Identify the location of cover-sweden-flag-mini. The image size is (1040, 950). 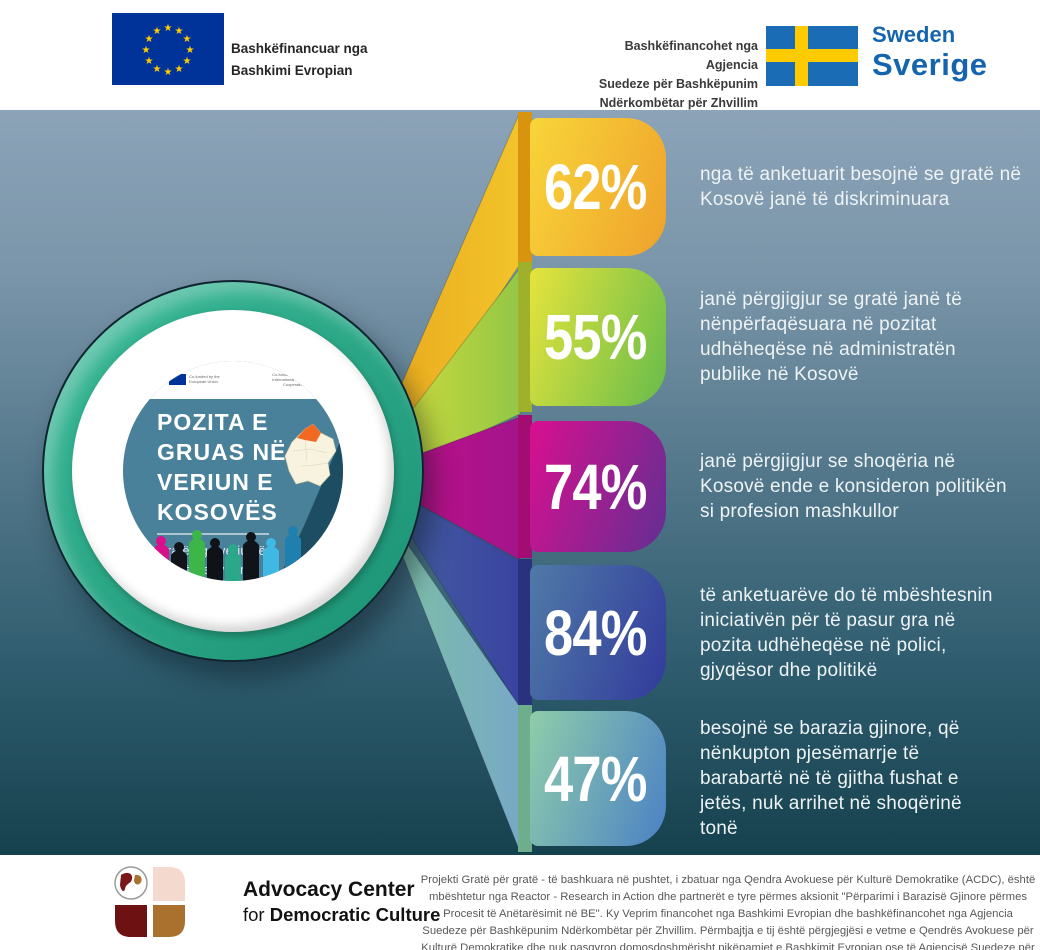
(333, 379).